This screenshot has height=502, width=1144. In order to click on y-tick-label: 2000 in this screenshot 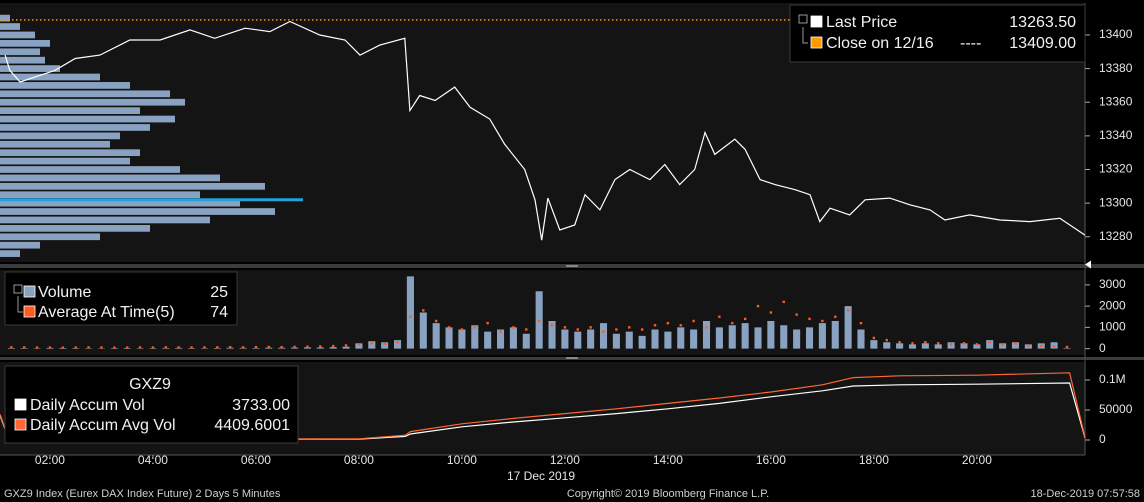, I will do `click(1112, 305)`.